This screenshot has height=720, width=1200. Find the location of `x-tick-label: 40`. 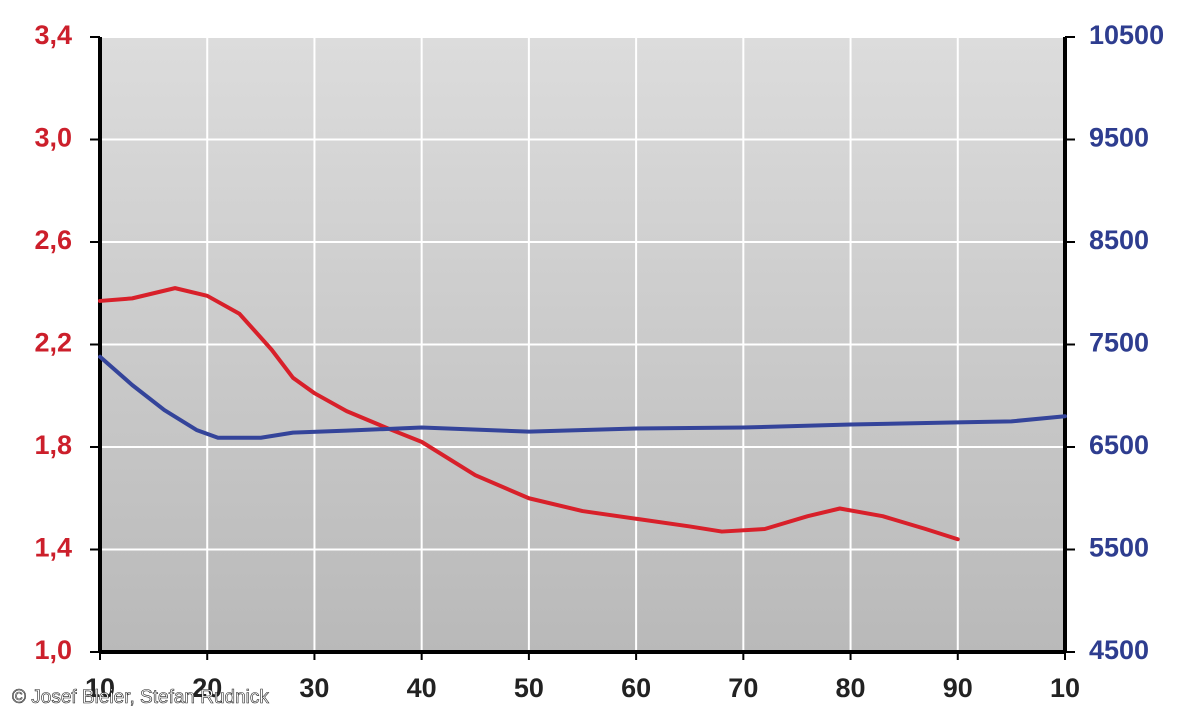

x-tick-label: 40 is located at coordinates (422, 688).